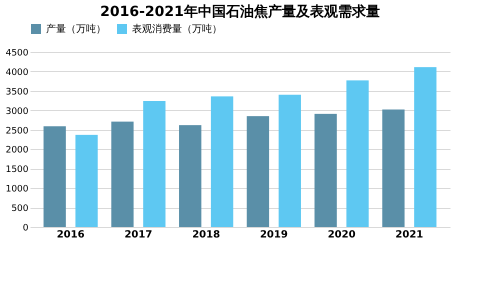 Image resolution: width=500 pixels, height=300 pixels. Describe the element at coordinates (17, 131) in the screenshot. I see `y-tick-label: 2500` at that location.